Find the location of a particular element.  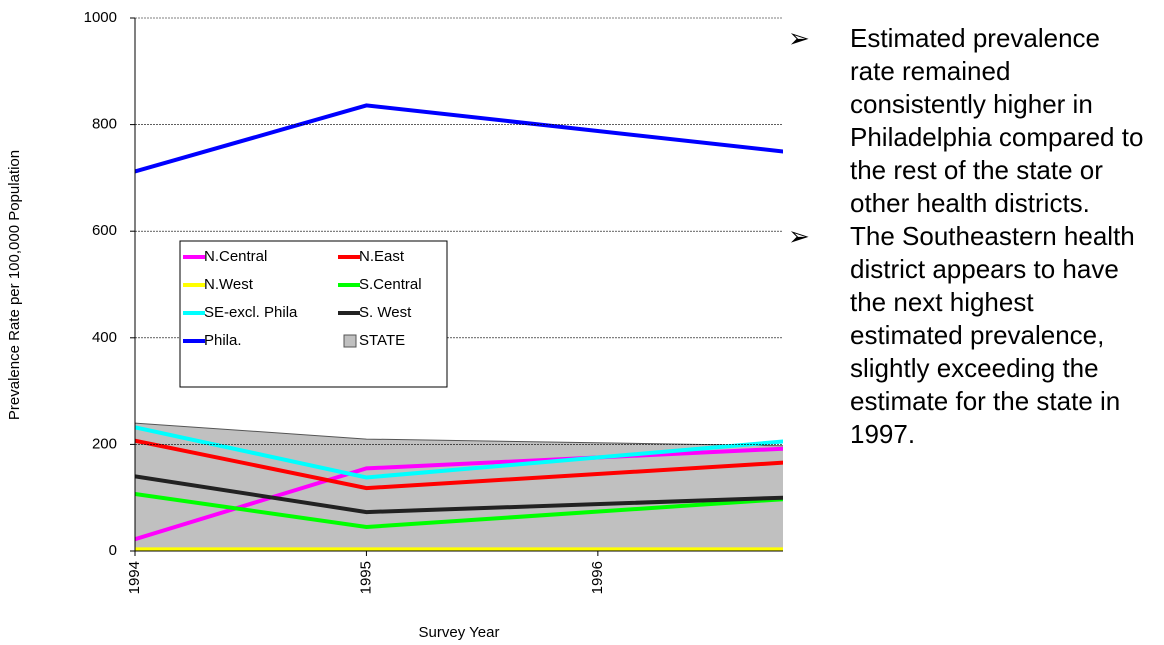

x-axis-title: Survey Year is located at coordinates (459, 632).